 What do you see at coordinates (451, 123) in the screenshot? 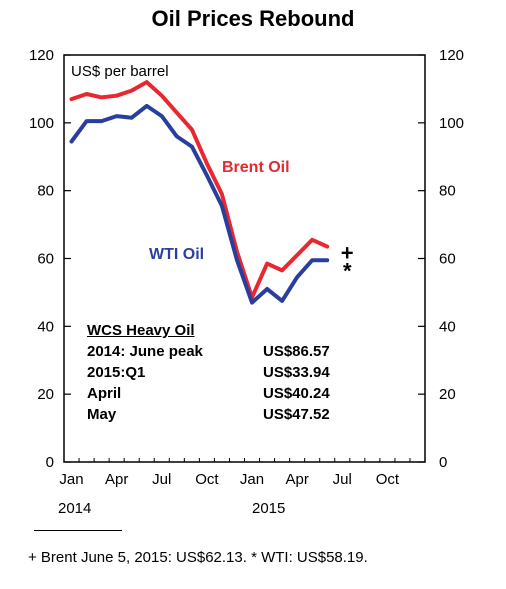
I see `y-tick-label-right: 100` at bounding box center [451, 123].